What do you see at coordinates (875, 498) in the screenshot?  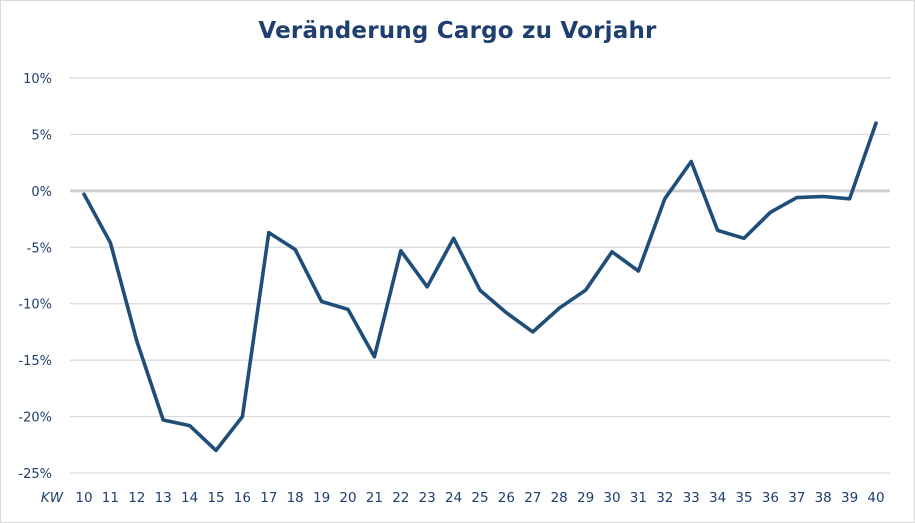 I see `x-tick-label: 40` at bounding box center [875, 498].